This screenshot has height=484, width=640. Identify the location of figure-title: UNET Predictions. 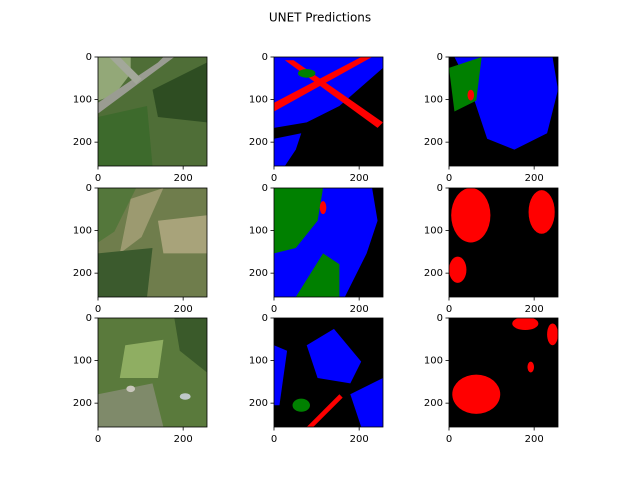
(320, 18).